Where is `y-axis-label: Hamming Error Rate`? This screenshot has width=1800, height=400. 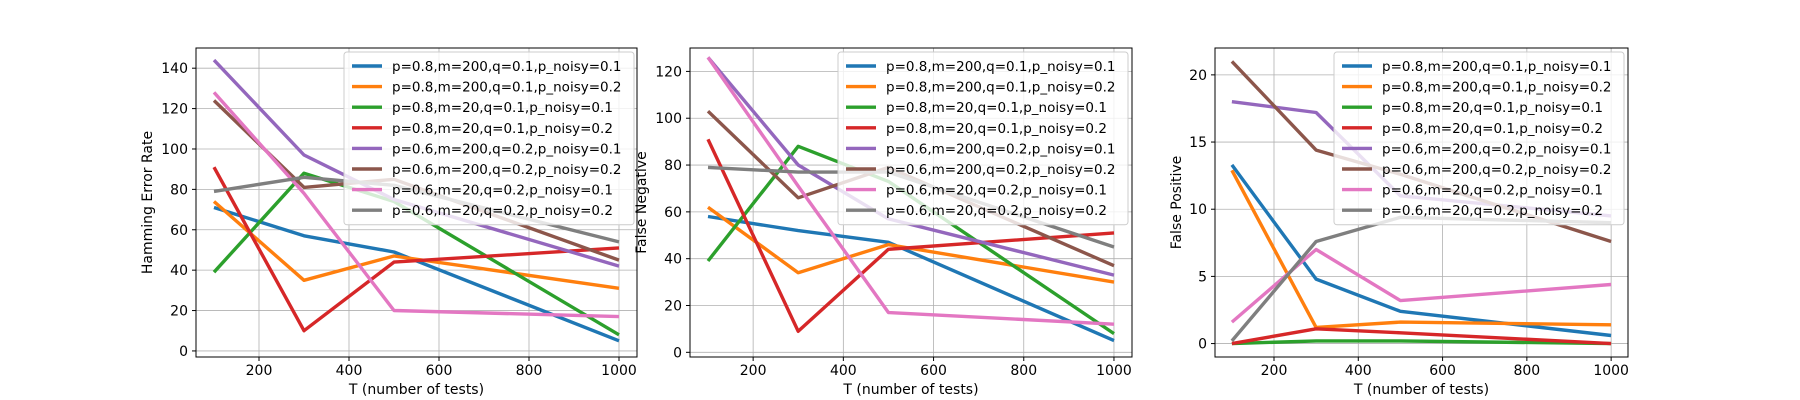
y-axis-label: Hamming Error Rate is located at coordinates (148, 202).